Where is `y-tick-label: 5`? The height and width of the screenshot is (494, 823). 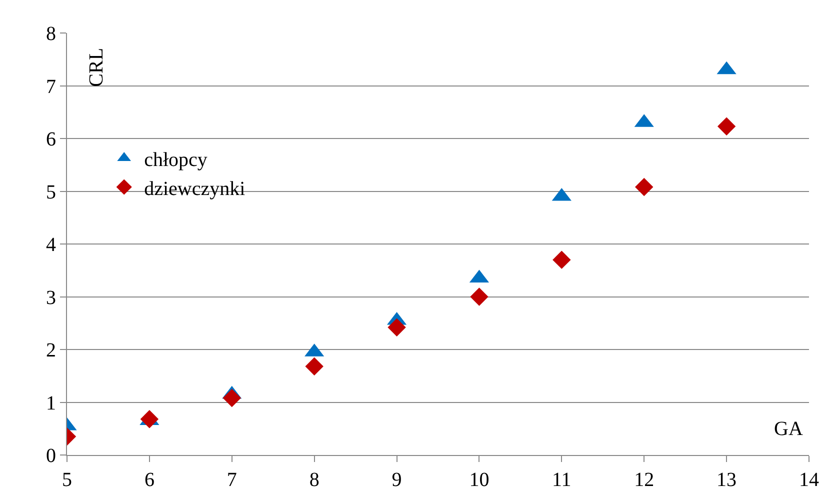
y-tick-label: 5 is located at coordinates (51, 192).